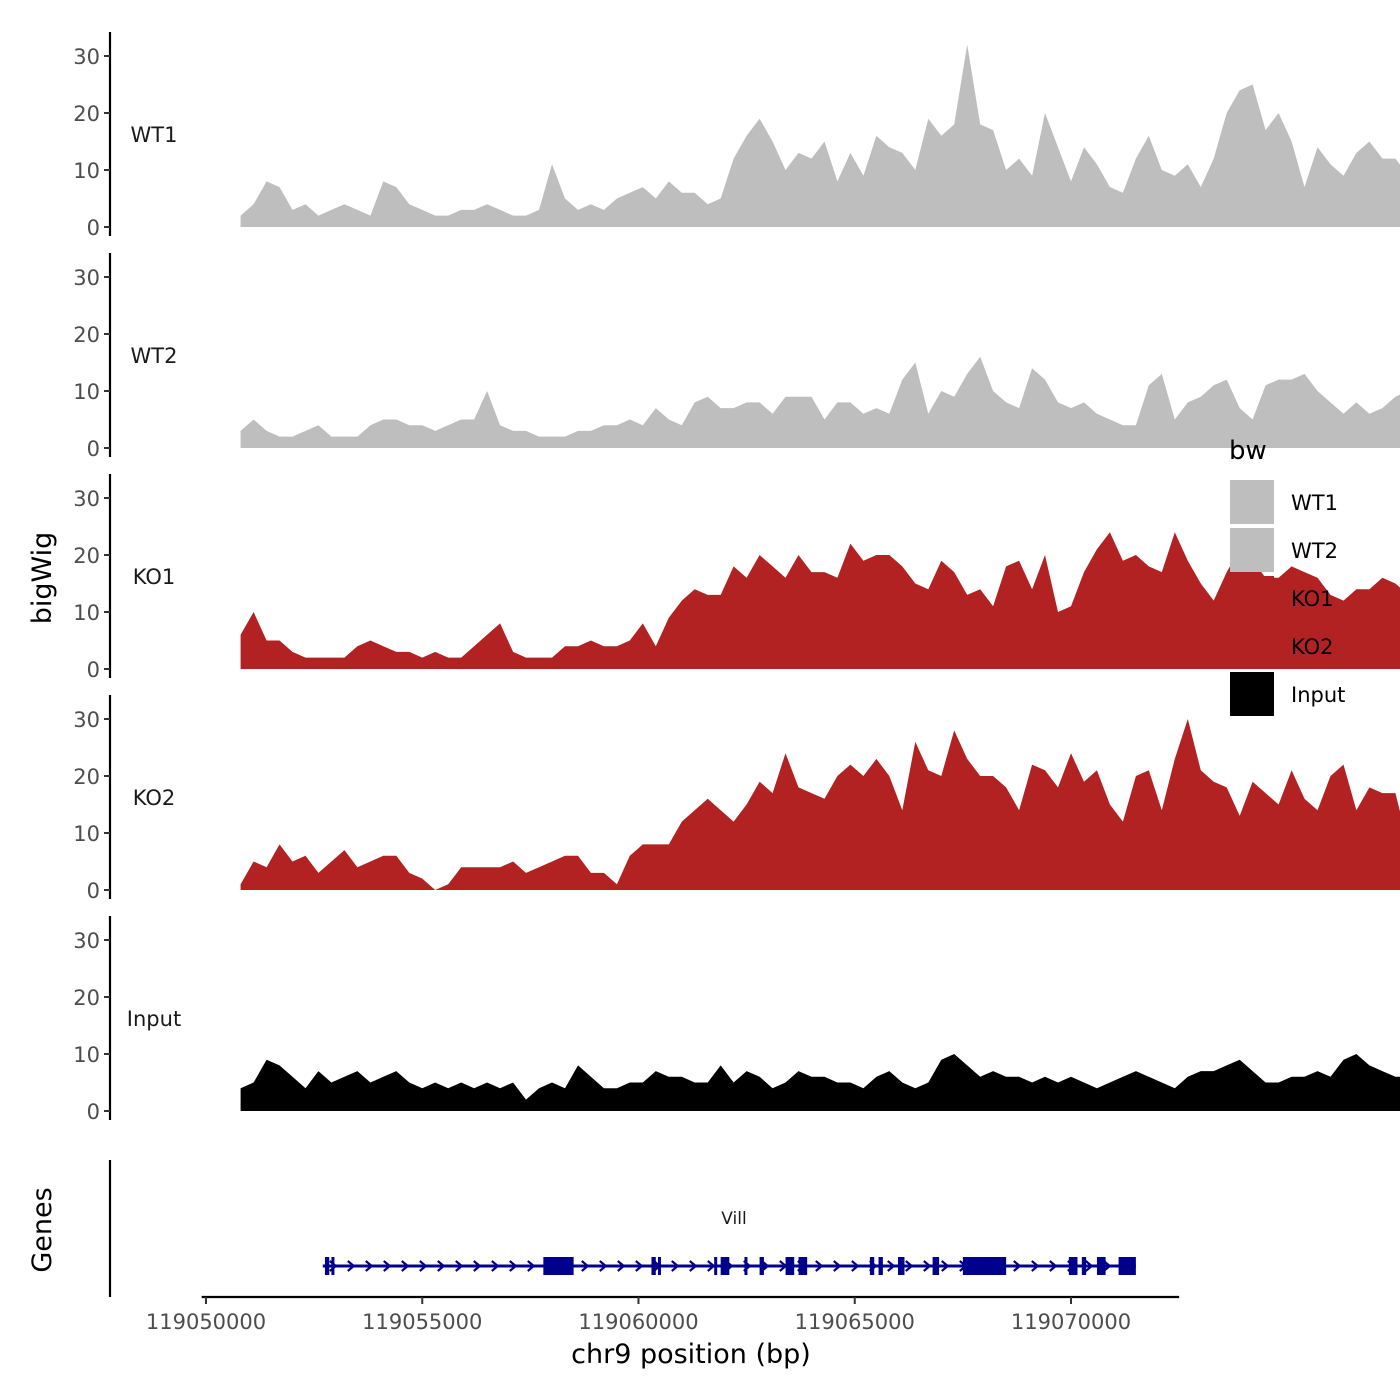 The image size is (1400, 1400). What do you see at coordinates (1314, 503) in the screenshot?
I see `legend-label: WT1` at bounding box center [1314, 503].